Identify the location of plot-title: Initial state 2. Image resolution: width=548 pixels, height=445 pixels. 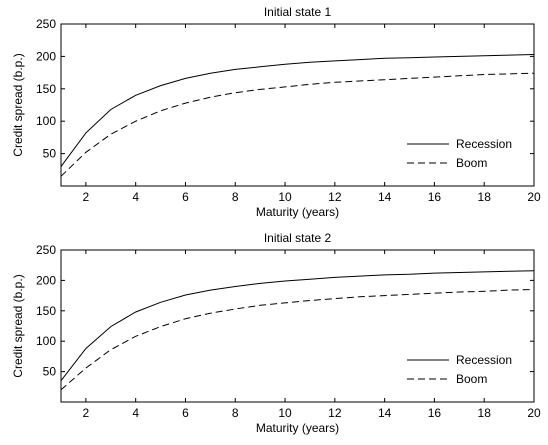
(298, 238).